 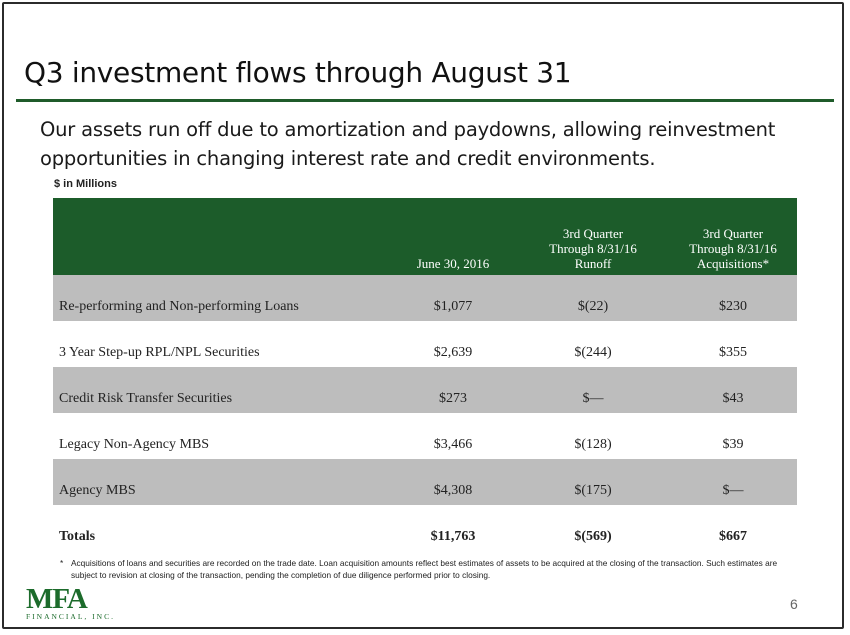 What do you see at coordinates (453, 306) in the screenshot?
I see `june-value: $1,077` at bounding box center [453, 306].